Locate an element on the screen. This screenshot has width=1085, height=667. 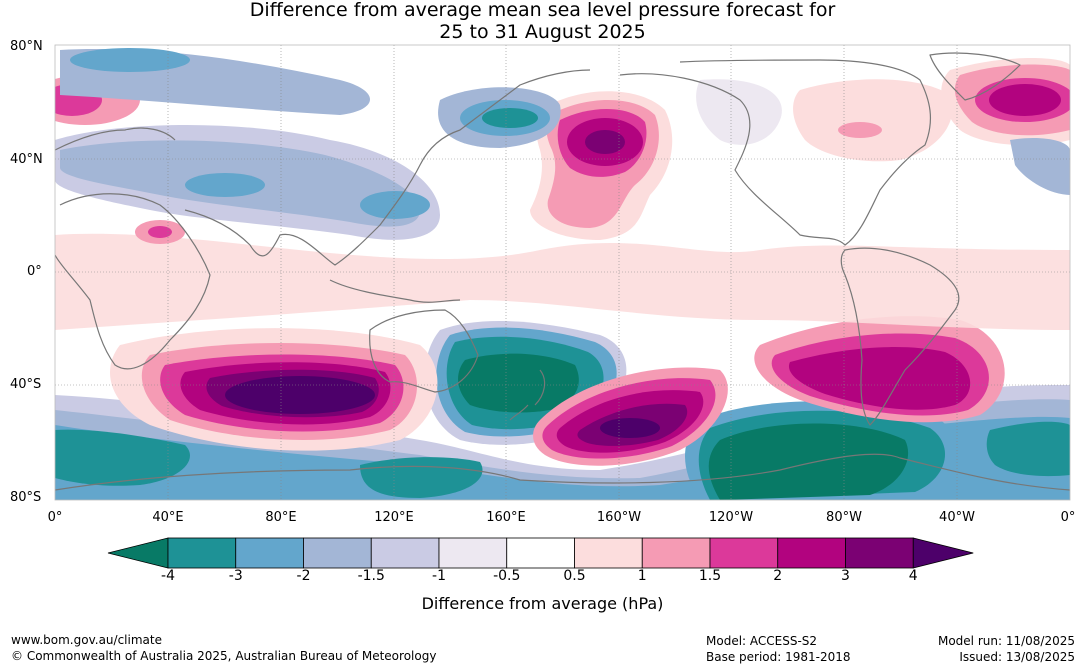
lon-label-40e: 40°E is located at coordinates (168, 517).